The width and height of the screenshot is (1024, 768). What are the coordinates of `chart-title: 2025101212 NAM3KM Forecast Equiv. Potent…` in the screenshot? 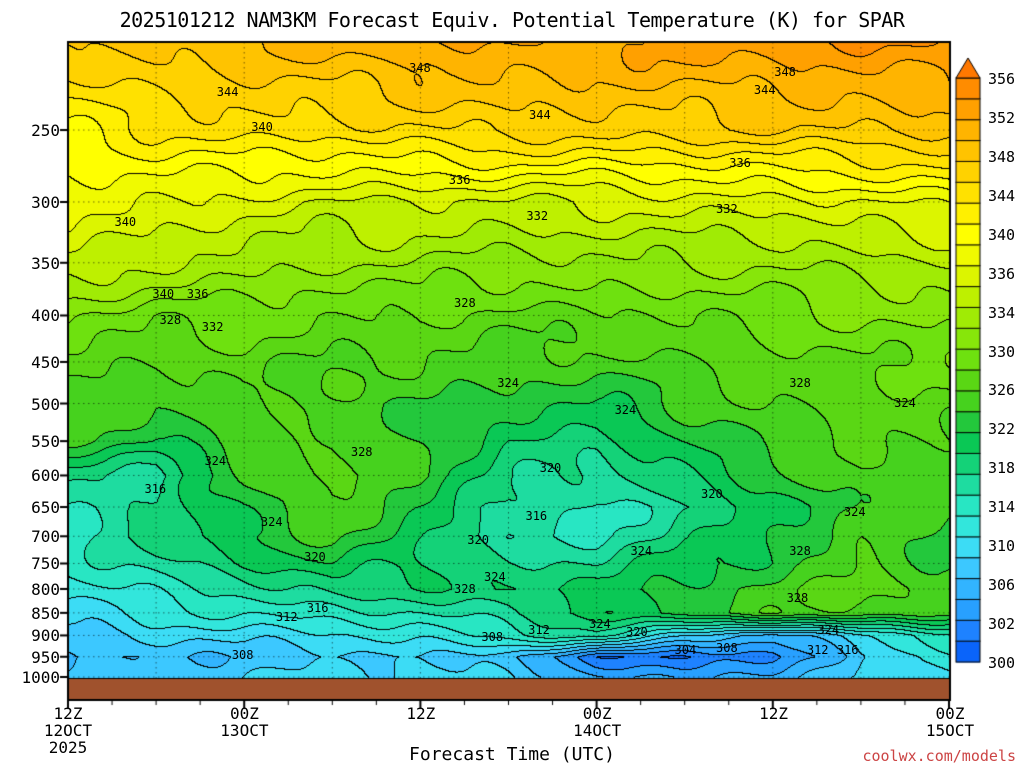 It's located at (512, 20).